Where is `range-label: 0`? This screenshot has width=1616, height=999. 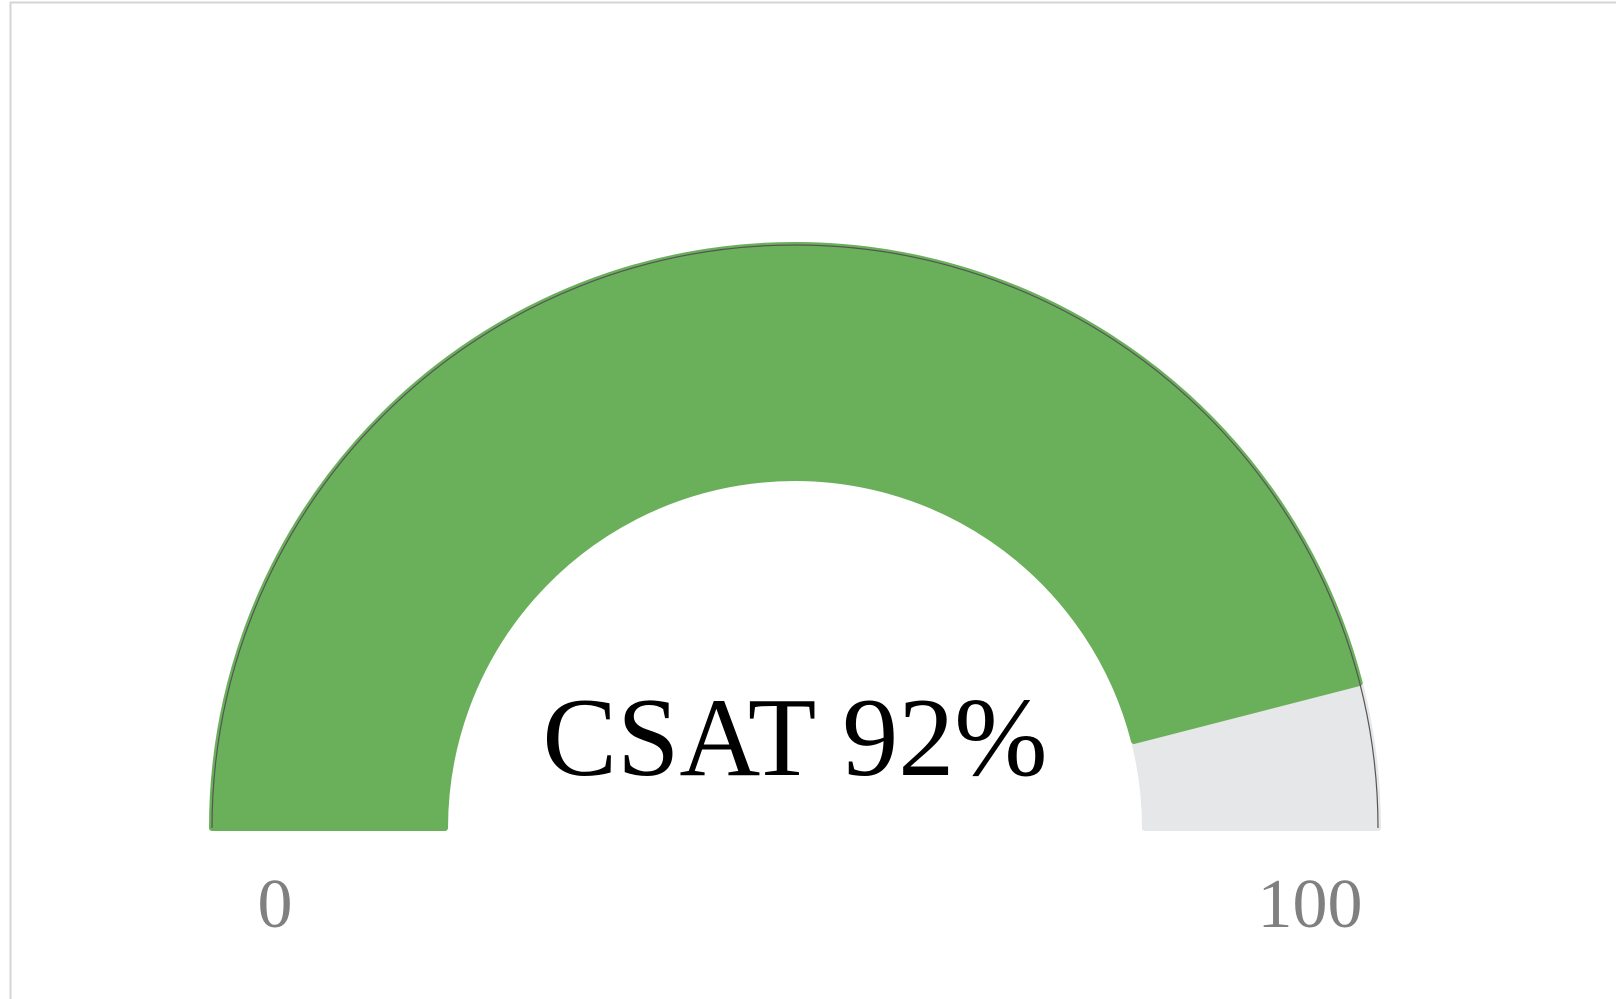
range-label: 0 is located at coordinates (275, 904).